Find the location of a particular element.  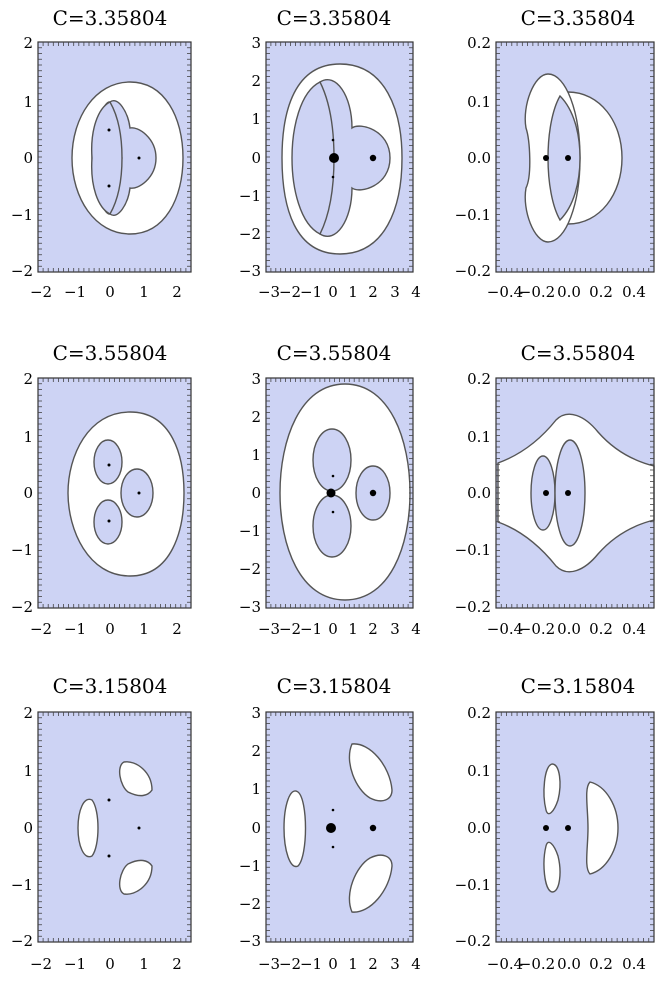

panel-1-xticks: −2 −1 0 1 2 is located at coordinates (106, 292).